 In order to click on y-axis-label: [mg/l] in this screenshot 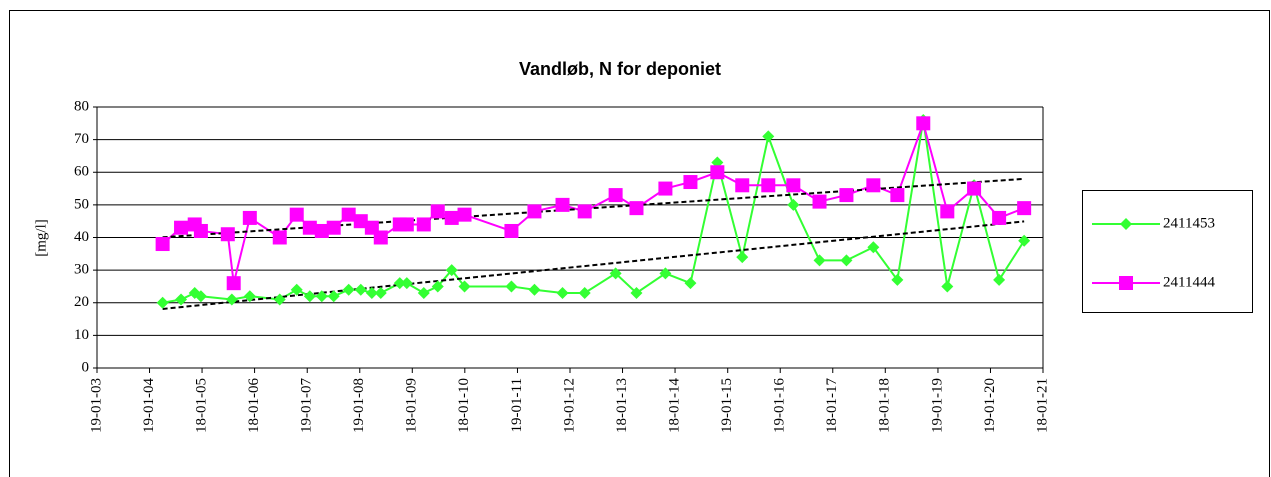, I will do `click(41, 238)`.